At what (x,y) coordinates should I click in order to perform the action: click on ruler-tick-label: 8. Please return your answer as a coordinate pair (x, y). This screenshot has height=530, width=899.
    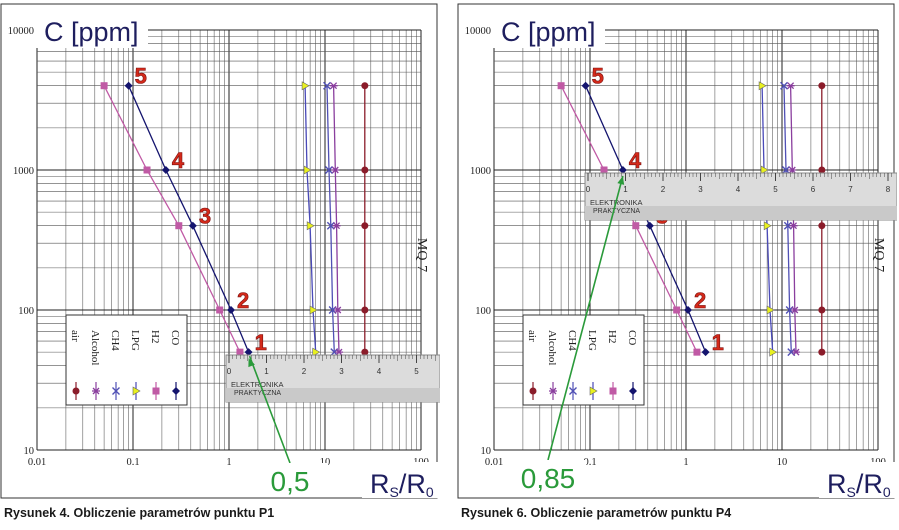
    Looking at the image, I should click on (888, 189).